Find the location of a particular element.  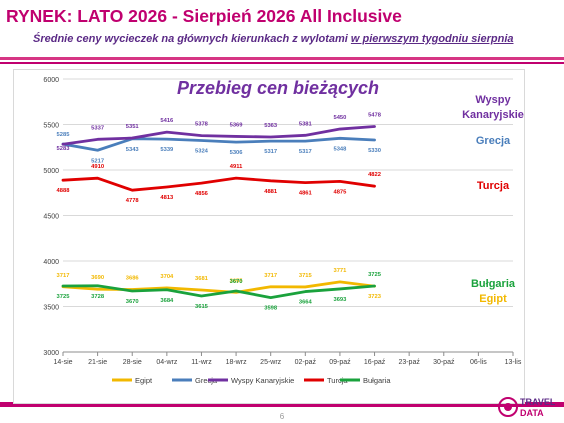

data-label: 3723 is located at coordinates (375, 297).